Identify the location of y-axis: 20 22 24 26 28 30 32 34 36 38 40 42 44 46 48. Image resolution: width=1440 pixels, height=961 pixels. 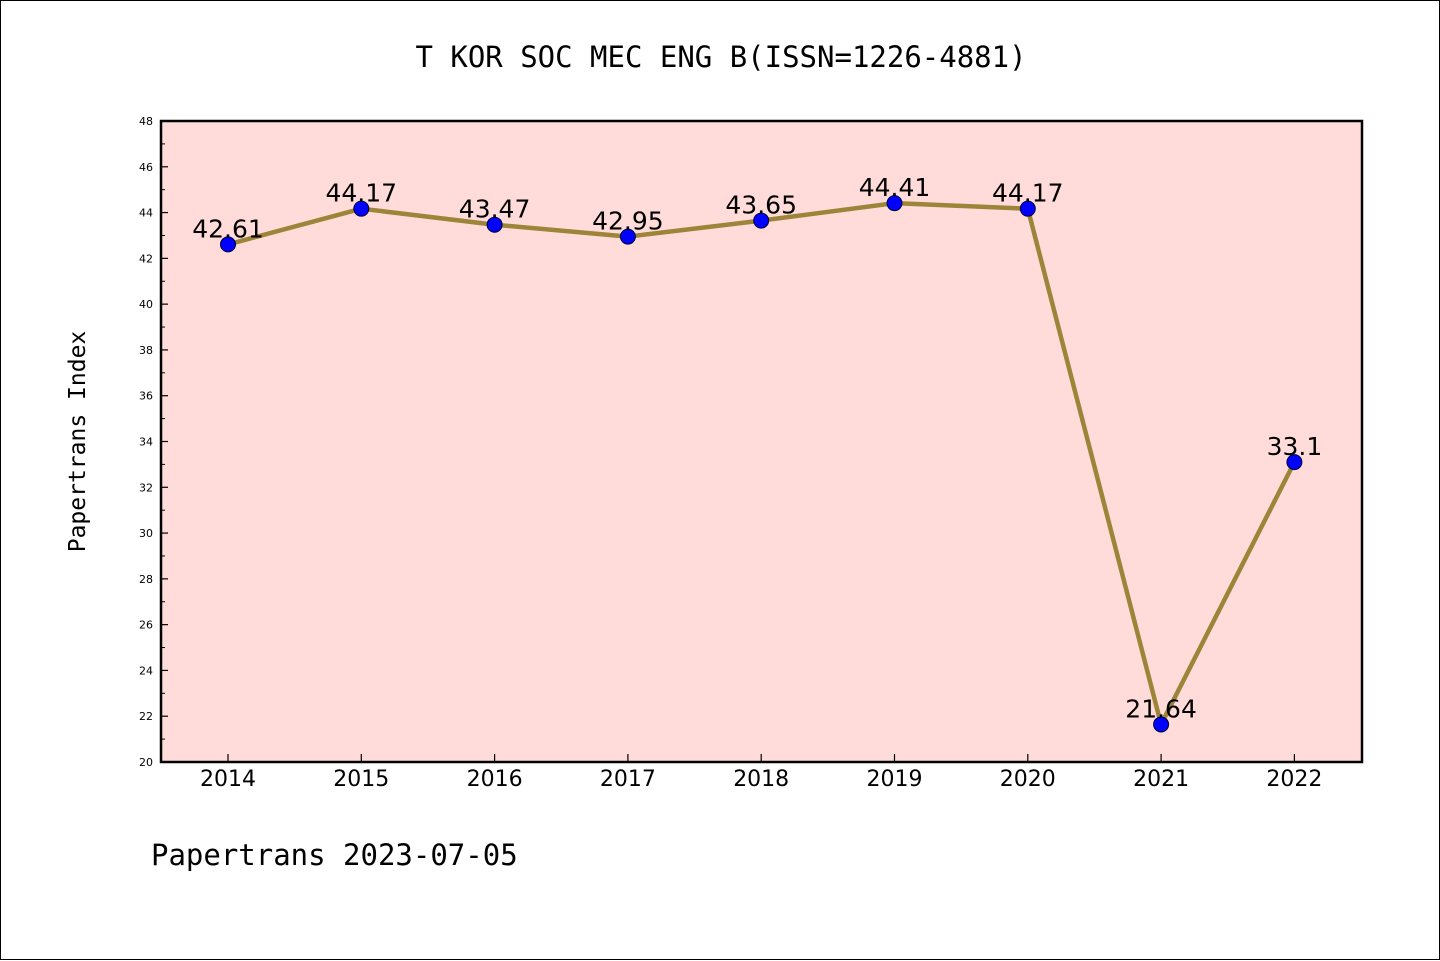
(153, 442).